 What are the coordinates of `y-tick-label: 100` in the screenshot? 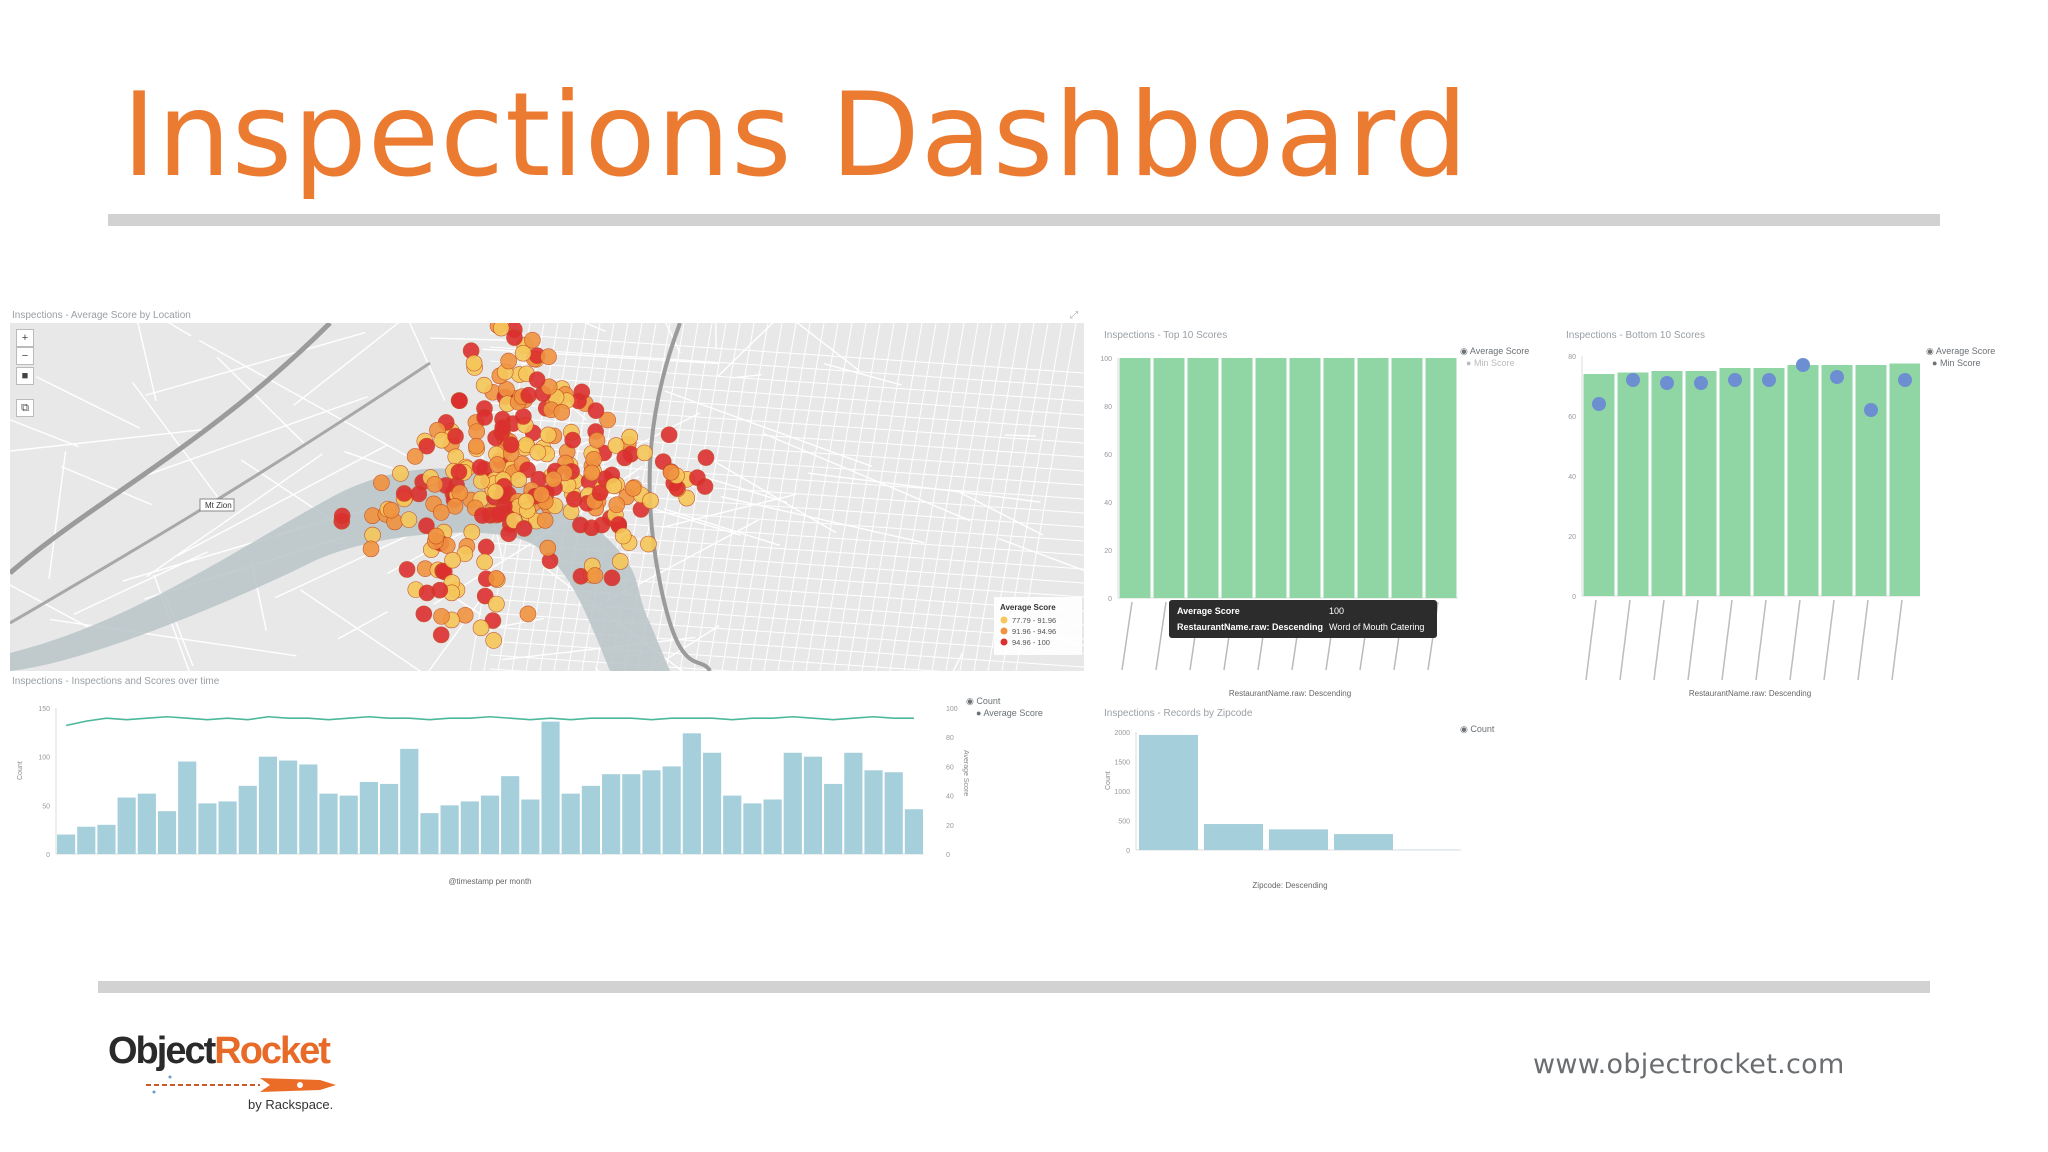 It's located at (1106, 359).